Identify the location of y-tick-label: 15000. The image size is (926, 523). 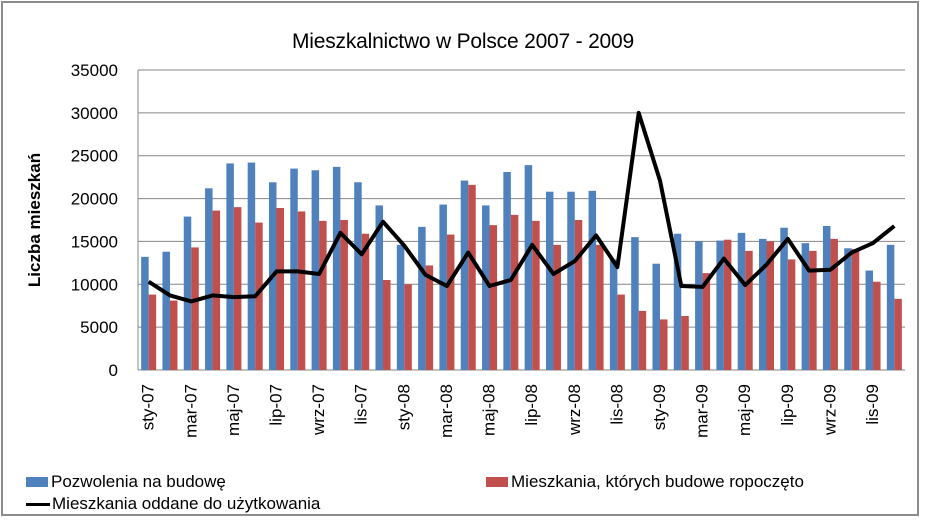
(94, 241).